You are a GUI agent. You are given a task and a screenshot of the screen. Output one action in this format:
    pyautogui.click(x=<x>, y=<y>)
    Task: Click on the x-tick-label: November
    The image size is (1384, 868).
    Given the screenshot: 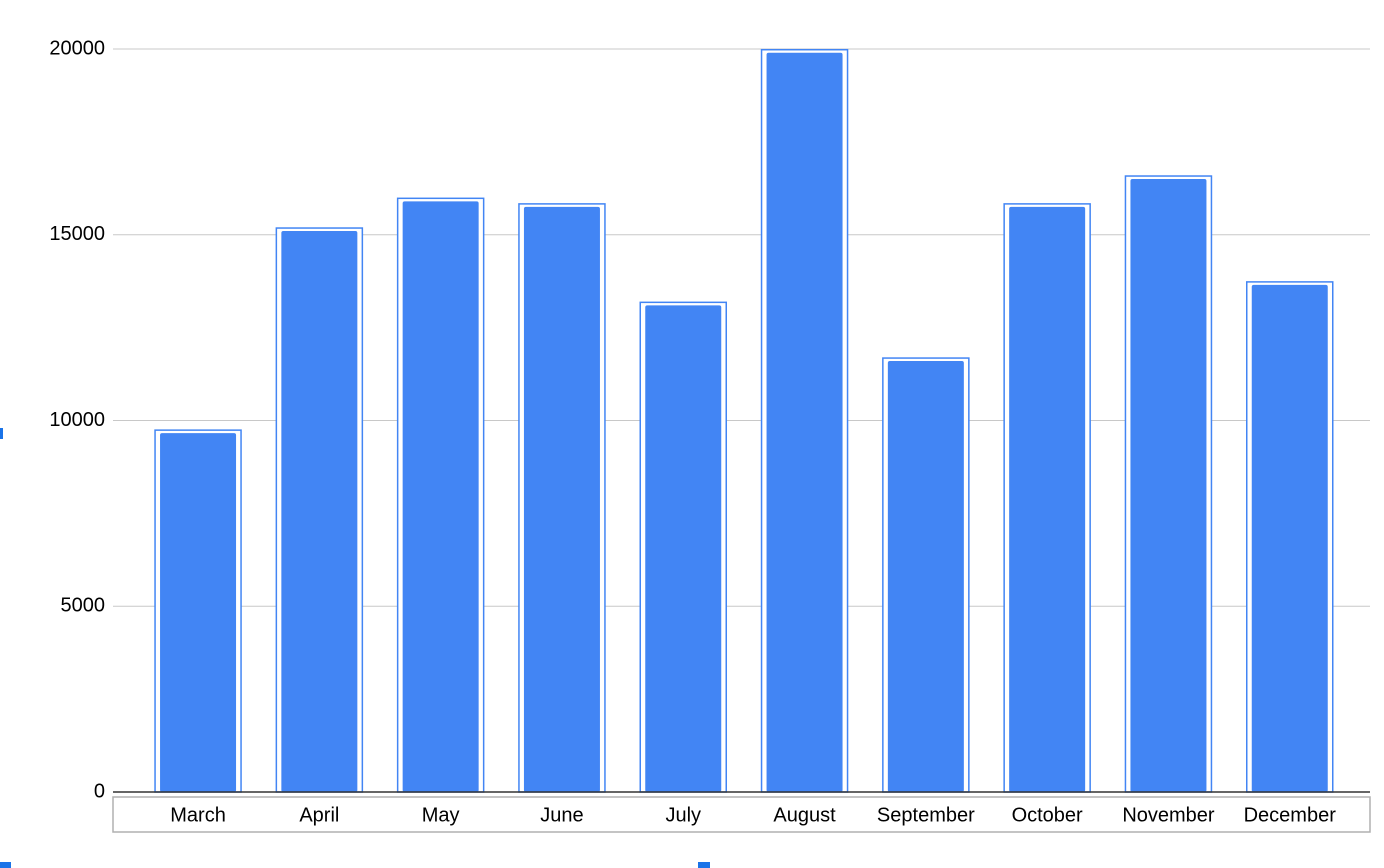 What is the action you would take?
    pyautogui.click(x=1168, y=815)
    